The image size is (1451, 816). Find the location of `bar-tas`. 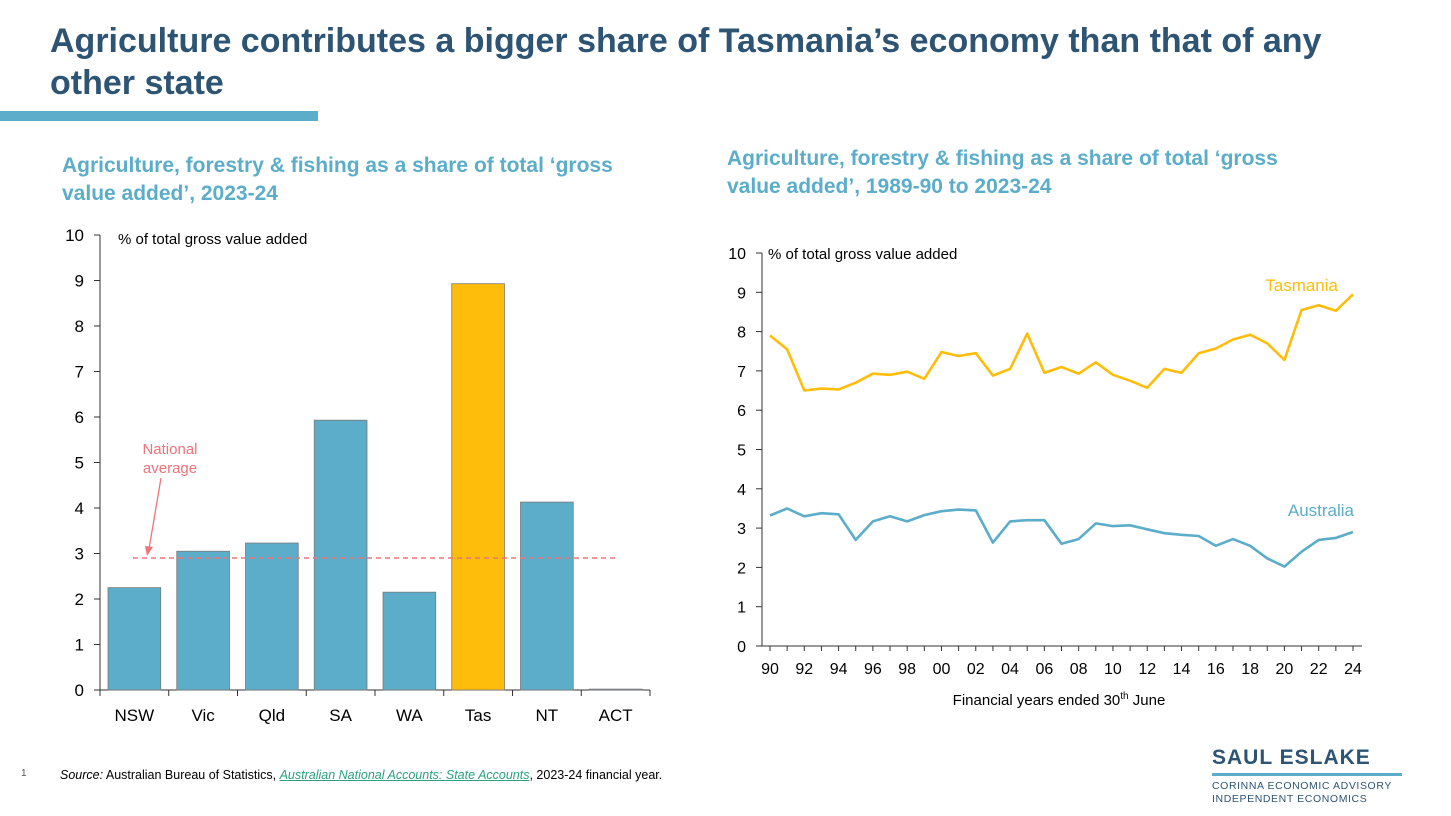

bar-tas is located at coordinates (478, 487).